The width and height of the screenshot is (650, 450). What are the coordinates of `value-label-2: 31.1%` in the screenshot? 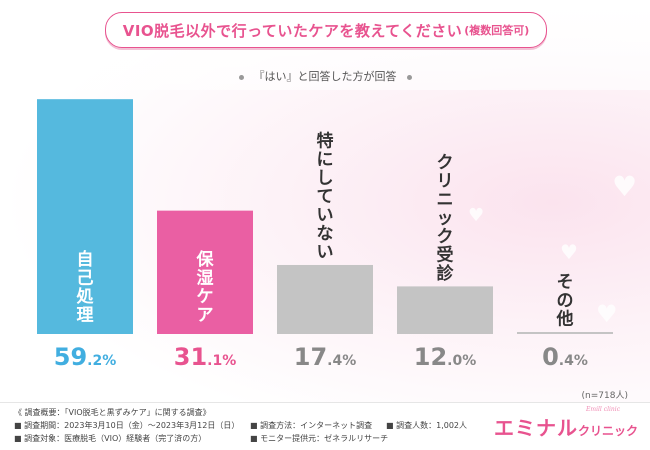 It's located at (205, 357).